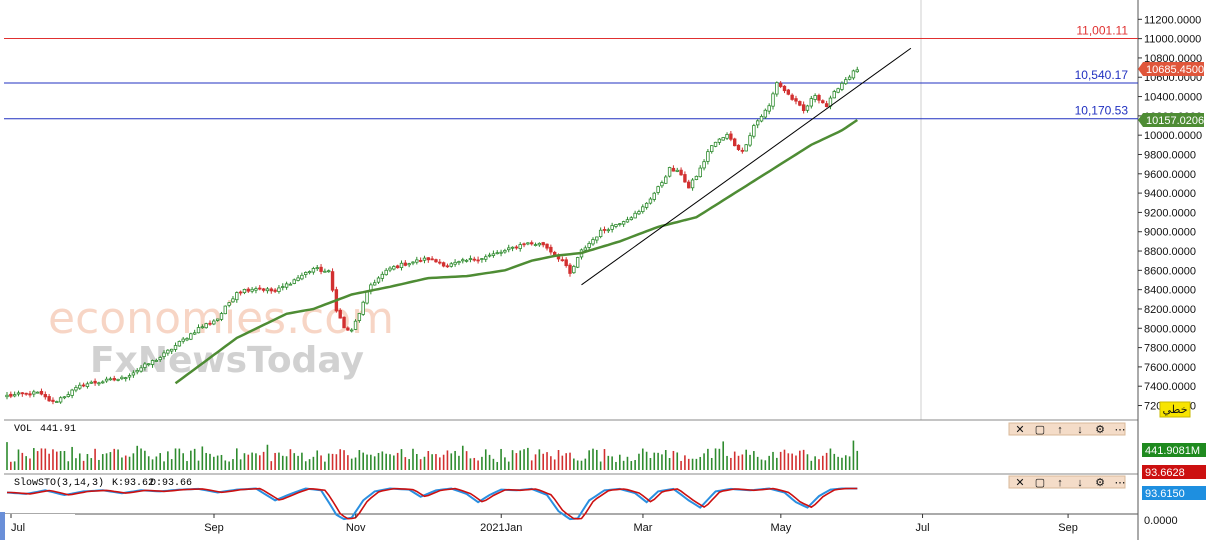 The image size is (1207, 540). What do you see at coordinates (133, 483) in the screenshot?
I see `stoch-k-label: K:93.62` at bounding box center [133, 483].